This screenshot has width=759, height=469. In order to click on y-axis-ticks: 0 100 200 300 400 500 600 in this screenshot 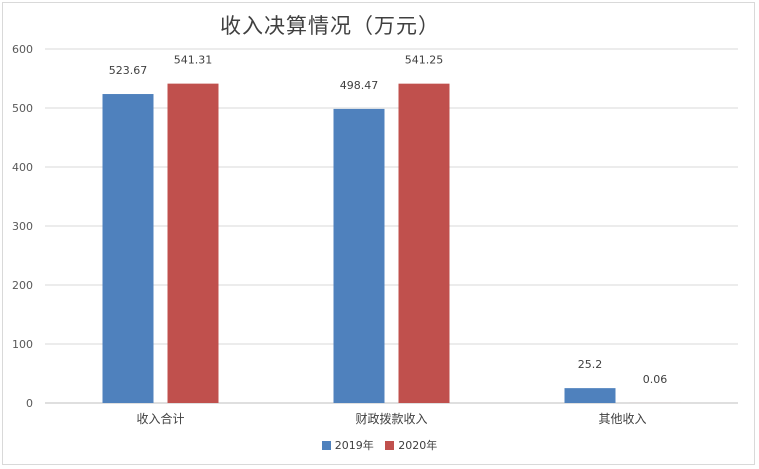, I will do `click(22, 226)`.